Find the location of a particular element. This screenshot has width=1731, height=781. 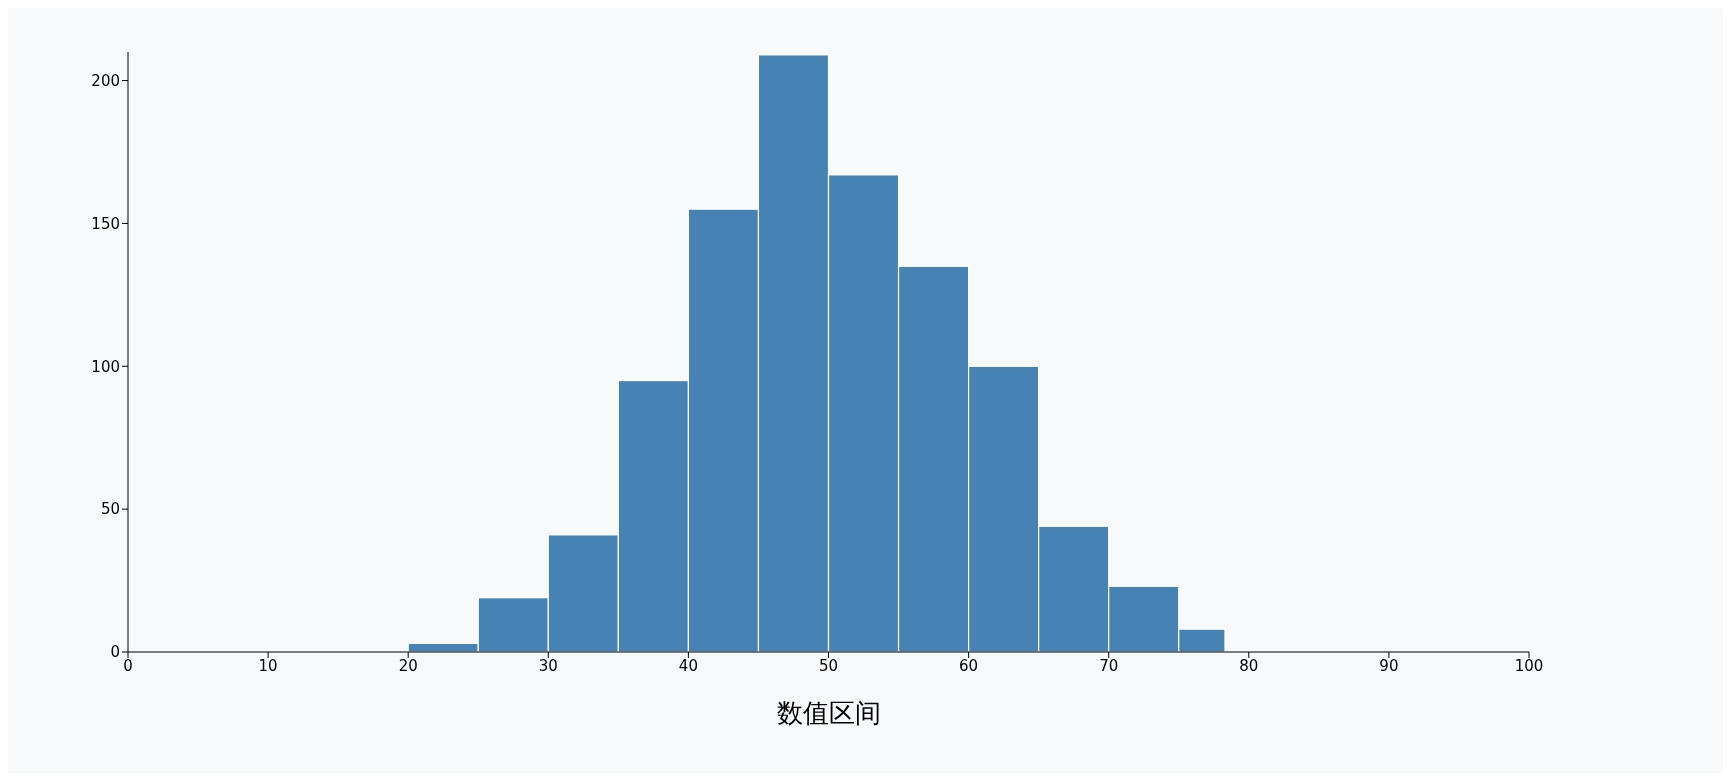

x-axis-title: 数值区间 is located at coordinates (828, 713).